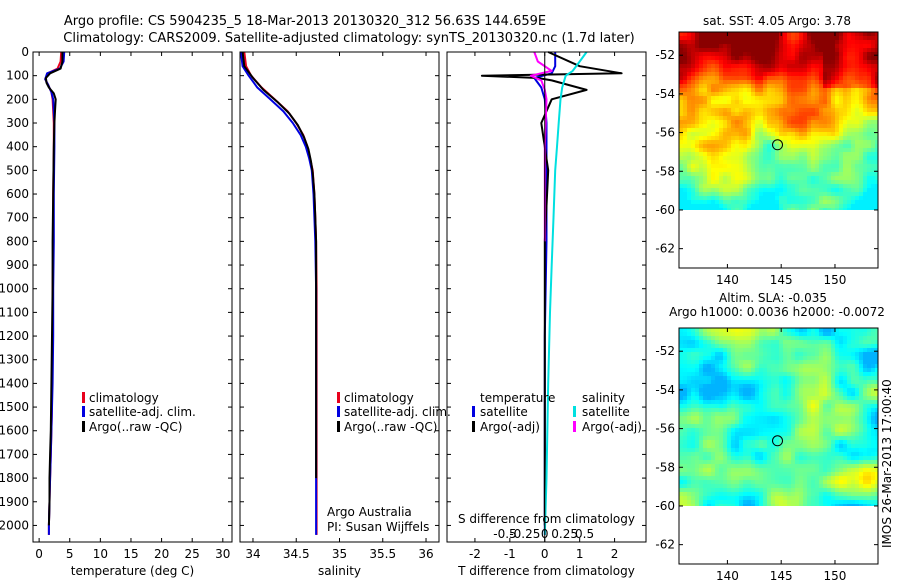  Describe the element at coordinates (835, 574) in the screenshot. I see `map-x-tick-label: 150` at that location.